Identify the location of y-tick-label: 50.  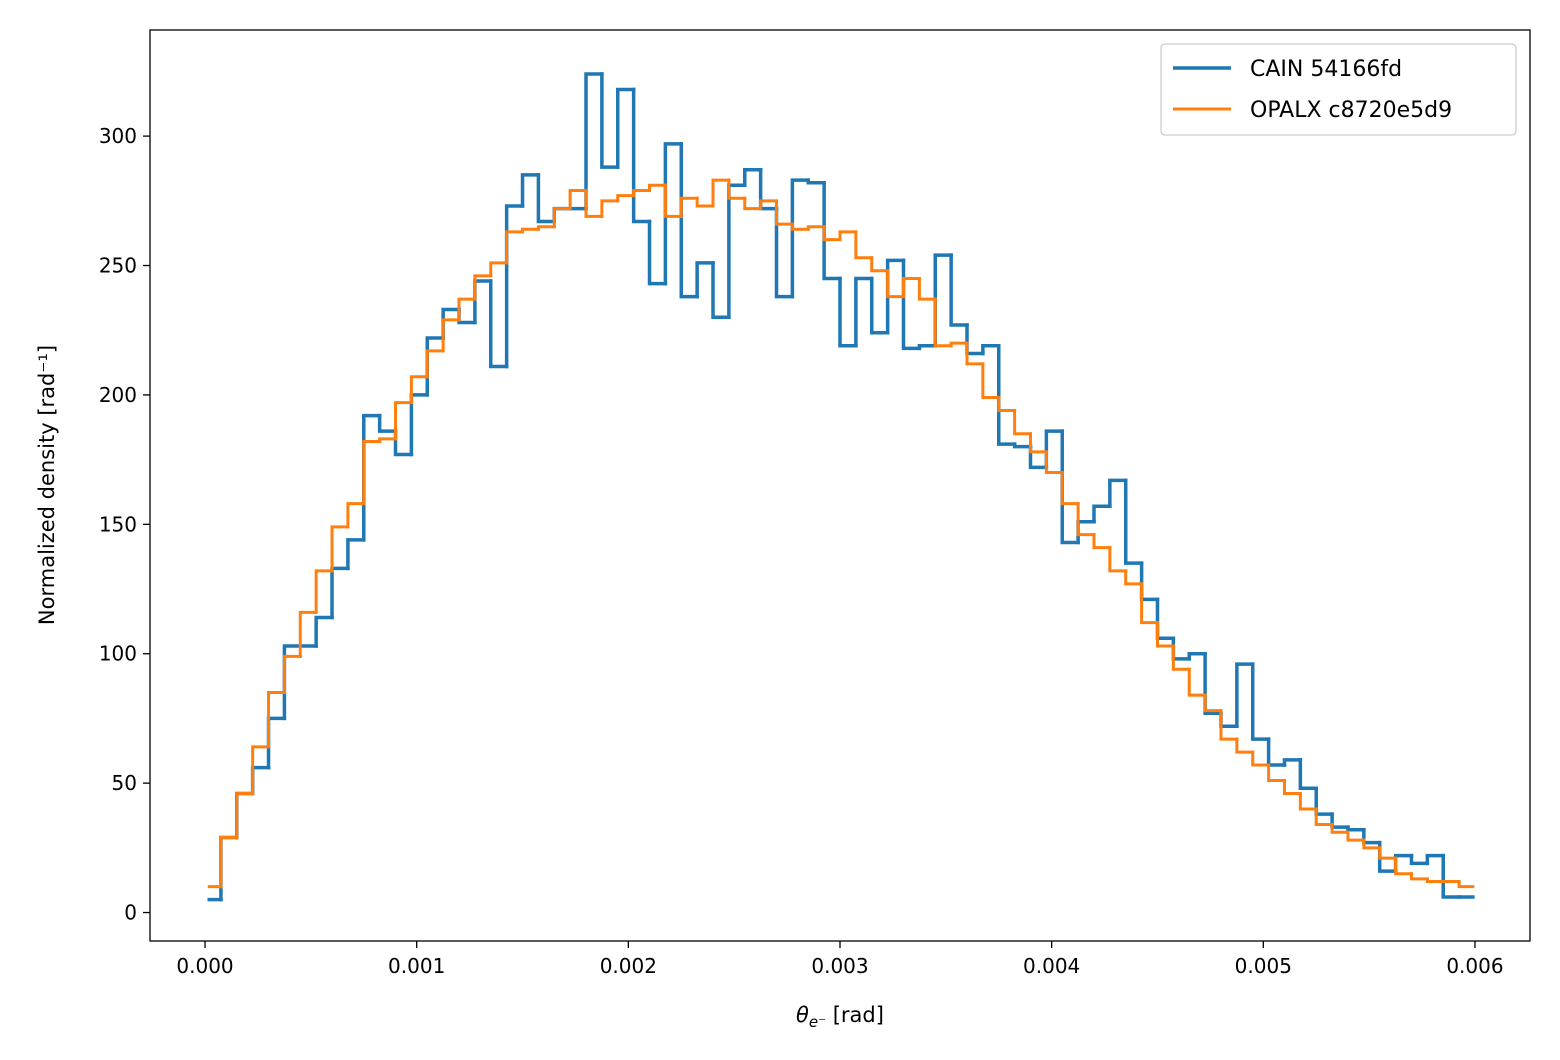
(124, 783).